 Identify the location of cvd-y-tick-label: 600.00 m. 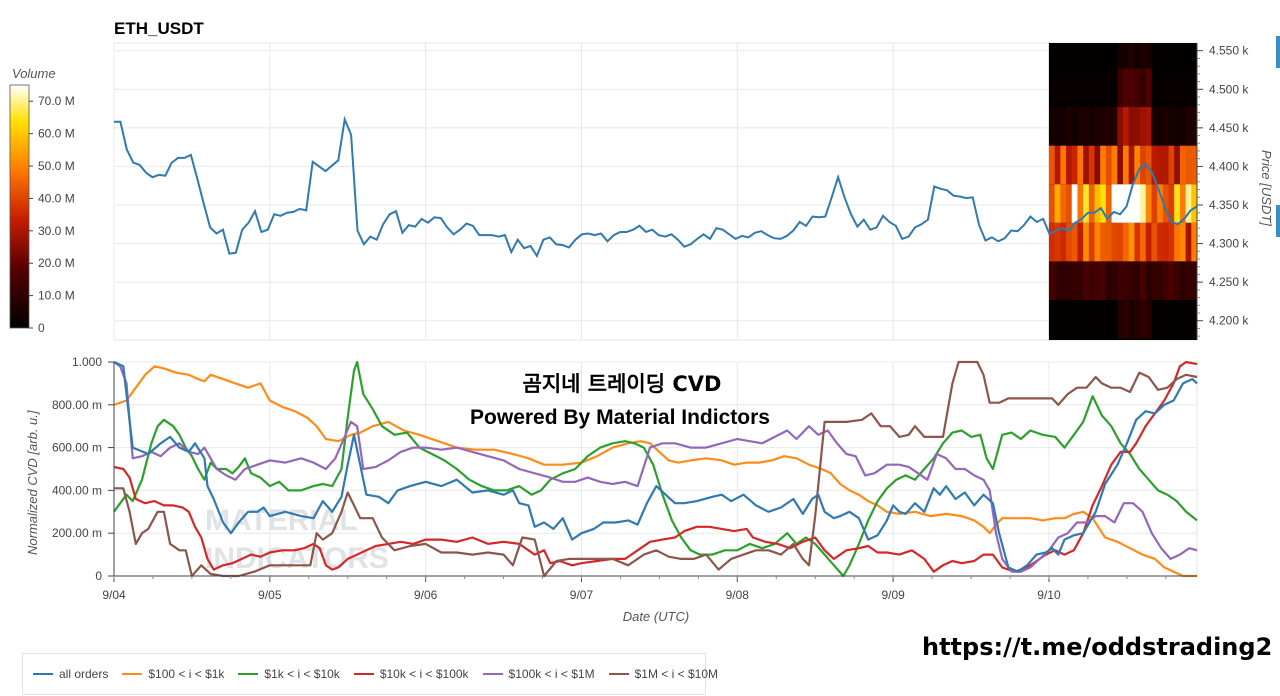
(77, 448).